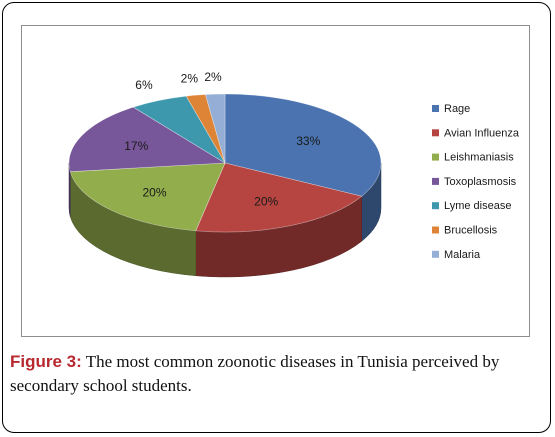  What do you see at coordinates (435, 157) in the screenshot?
I see `legend-swatch-leishmaniasis` at bounding box center [435, 157].